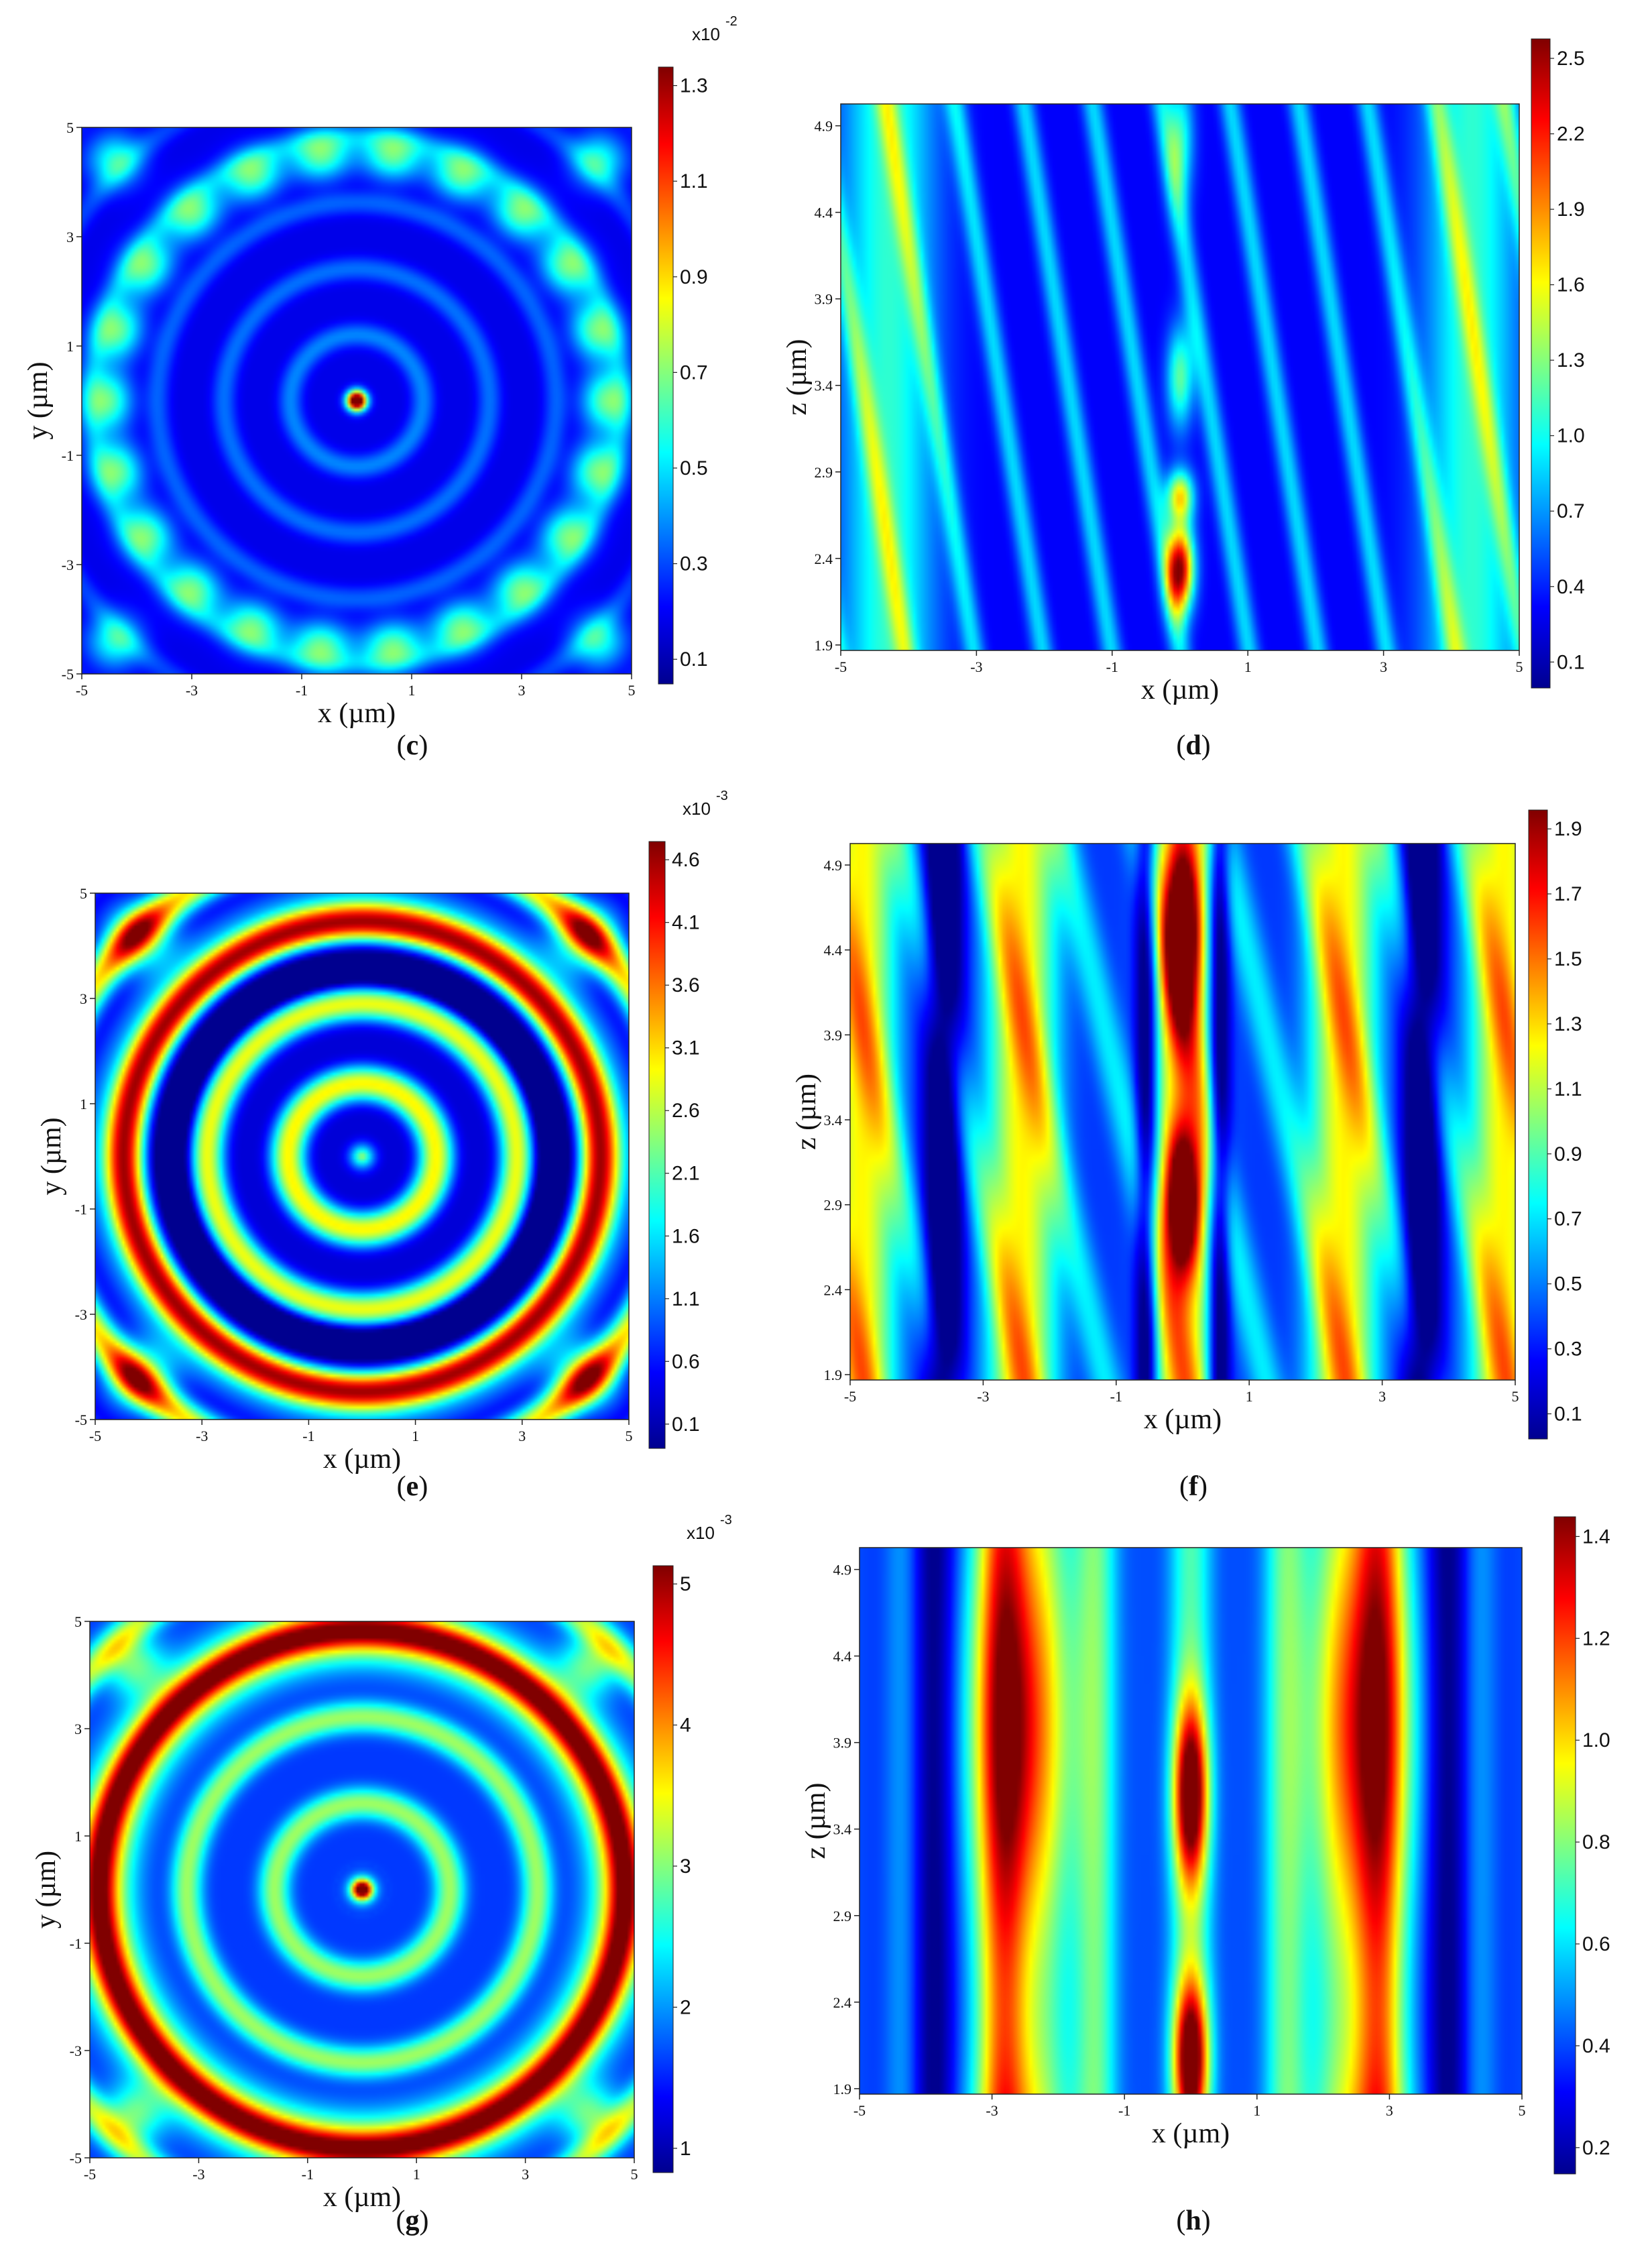 The width and height of the screenshot is (1652, 2247). What do you see at coordinates (686, 1299) in the screenshot?
I see `colorbar-tick-label: 1.1` at bounding box center [686, 1299].